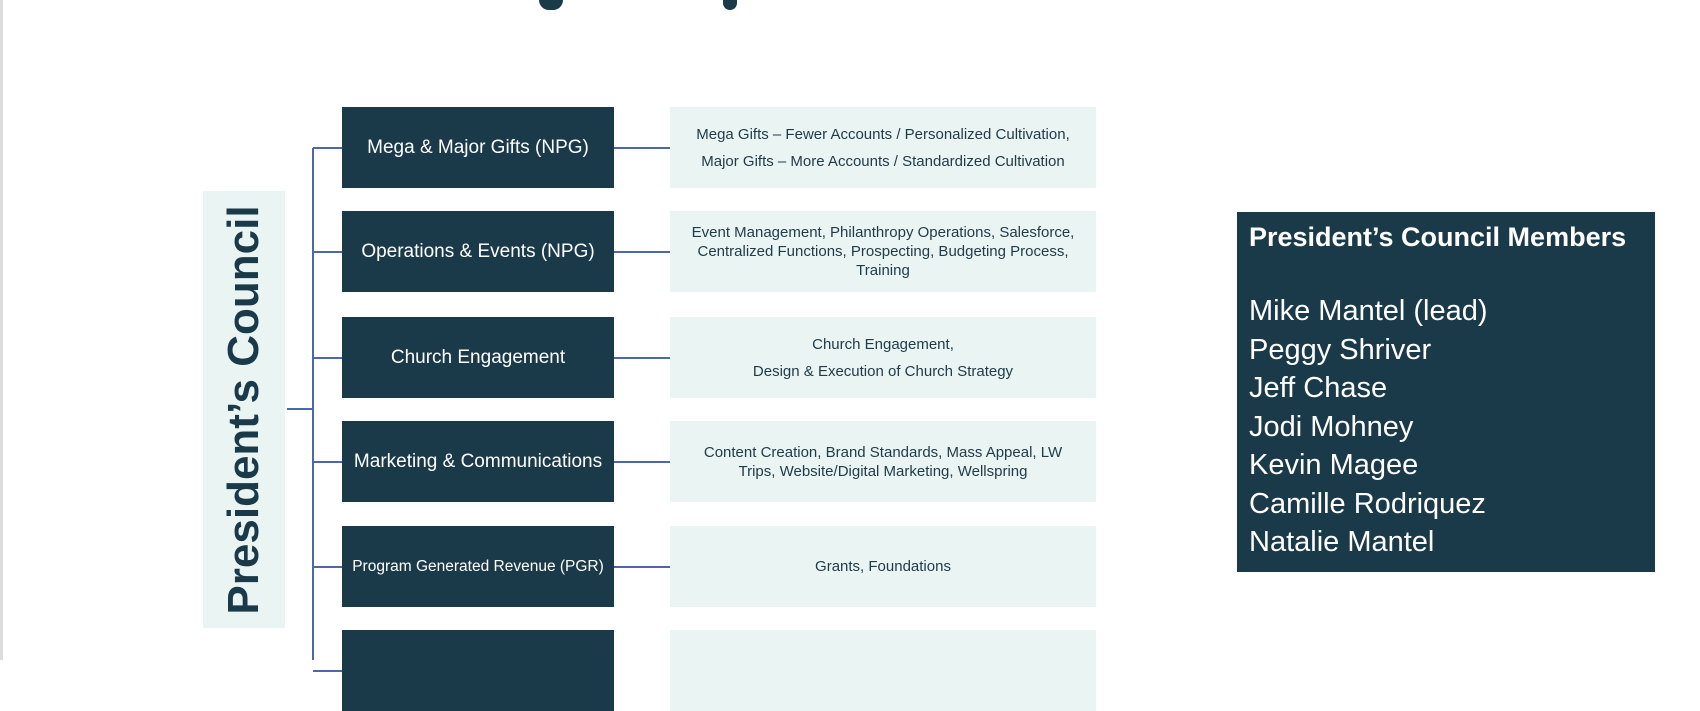 The height and width of the screenshot is (711, 1700). I want to click on unit-description, so click(883, 670).